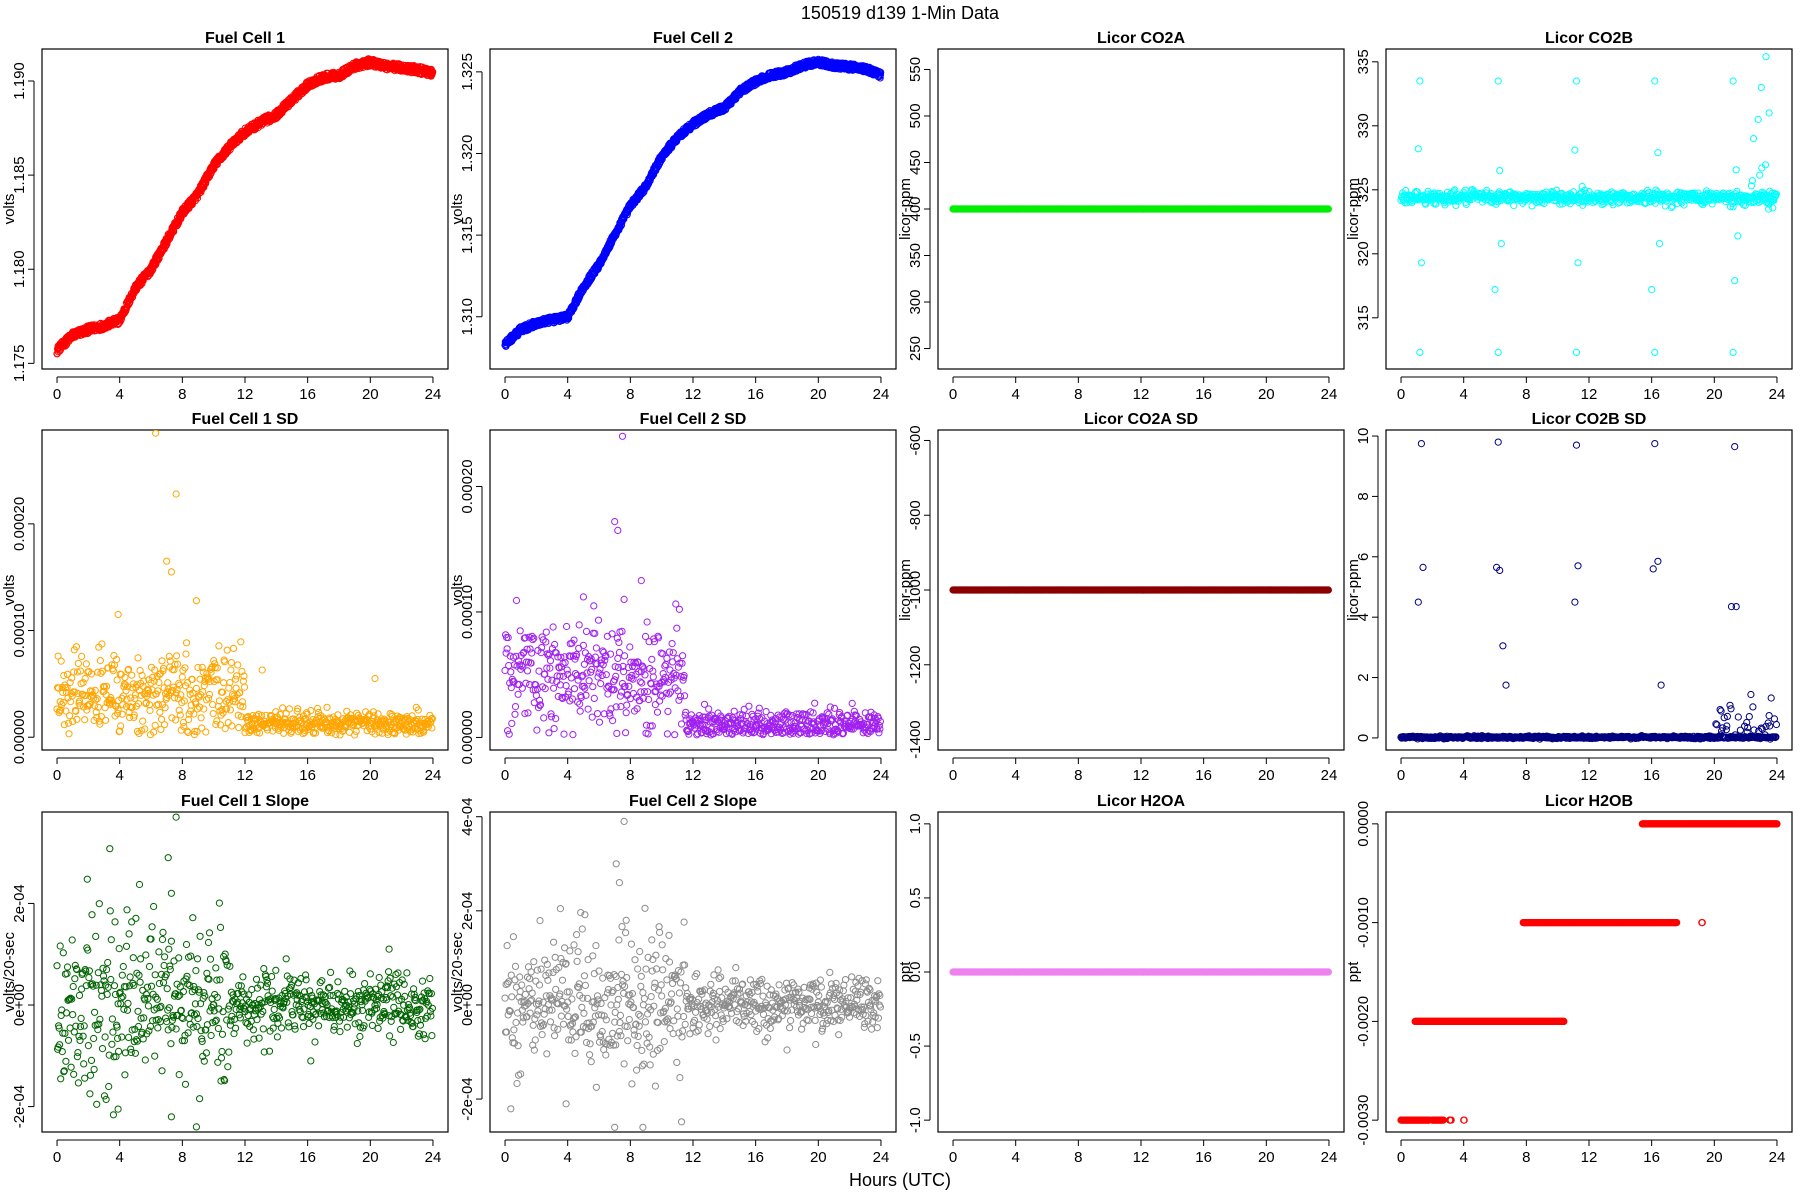 The height and width of the screenshot is (1200, 1800). I want to click on y-tick-label: 1.320, so click(467, 154).